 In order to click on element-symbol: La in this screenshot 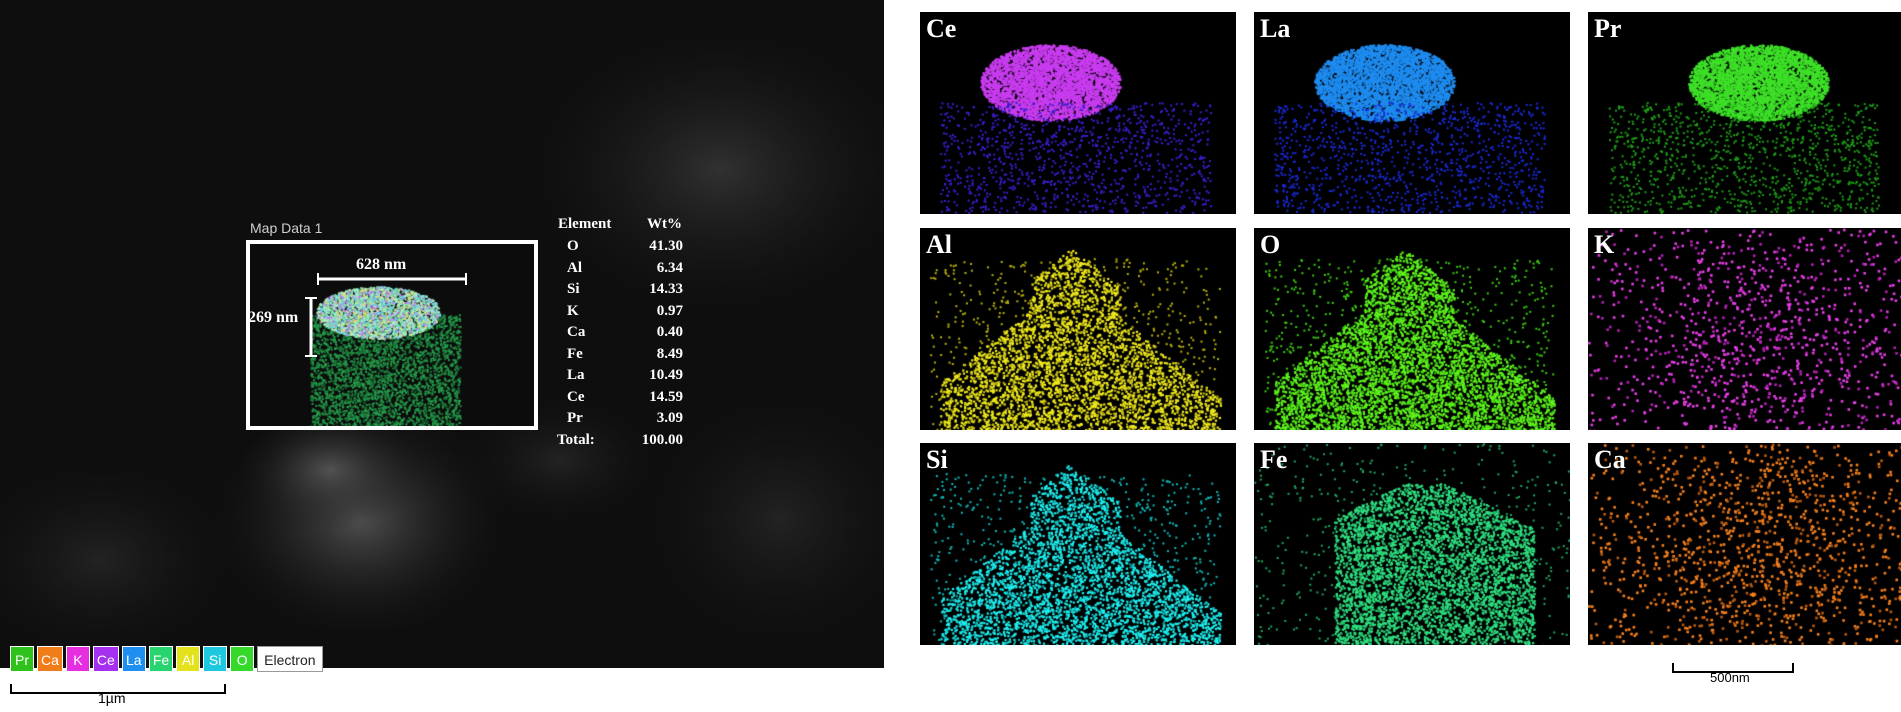, I will do `click(576, 375)`.